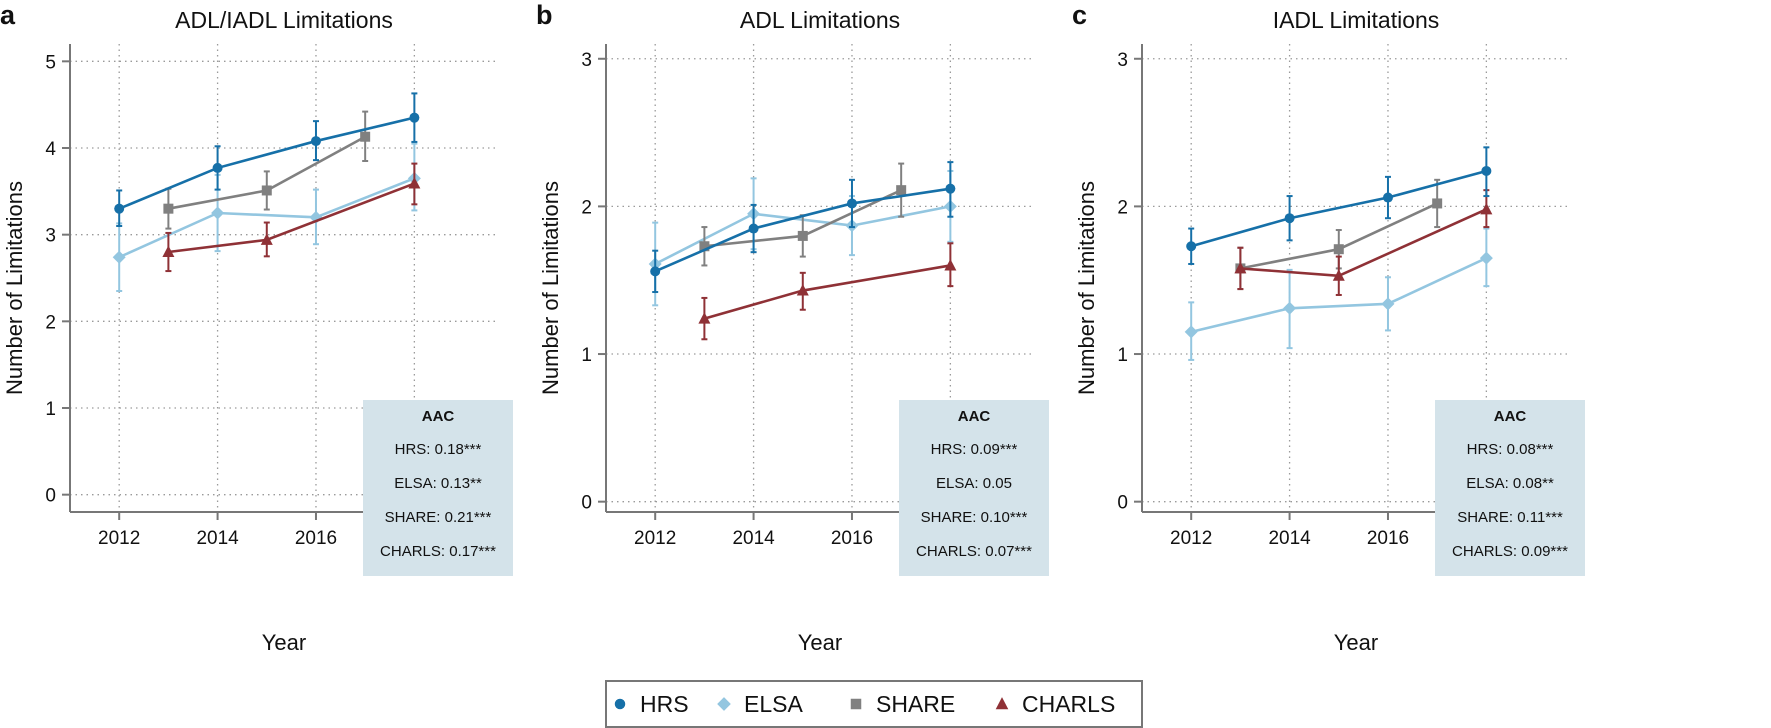 This screenshot has height=728, width=1771. What do you see at coordinates (974, 517) in the screenshot?
I see `aac-line-share: SHARE: 0.10***` at bounding box center [974, 517].